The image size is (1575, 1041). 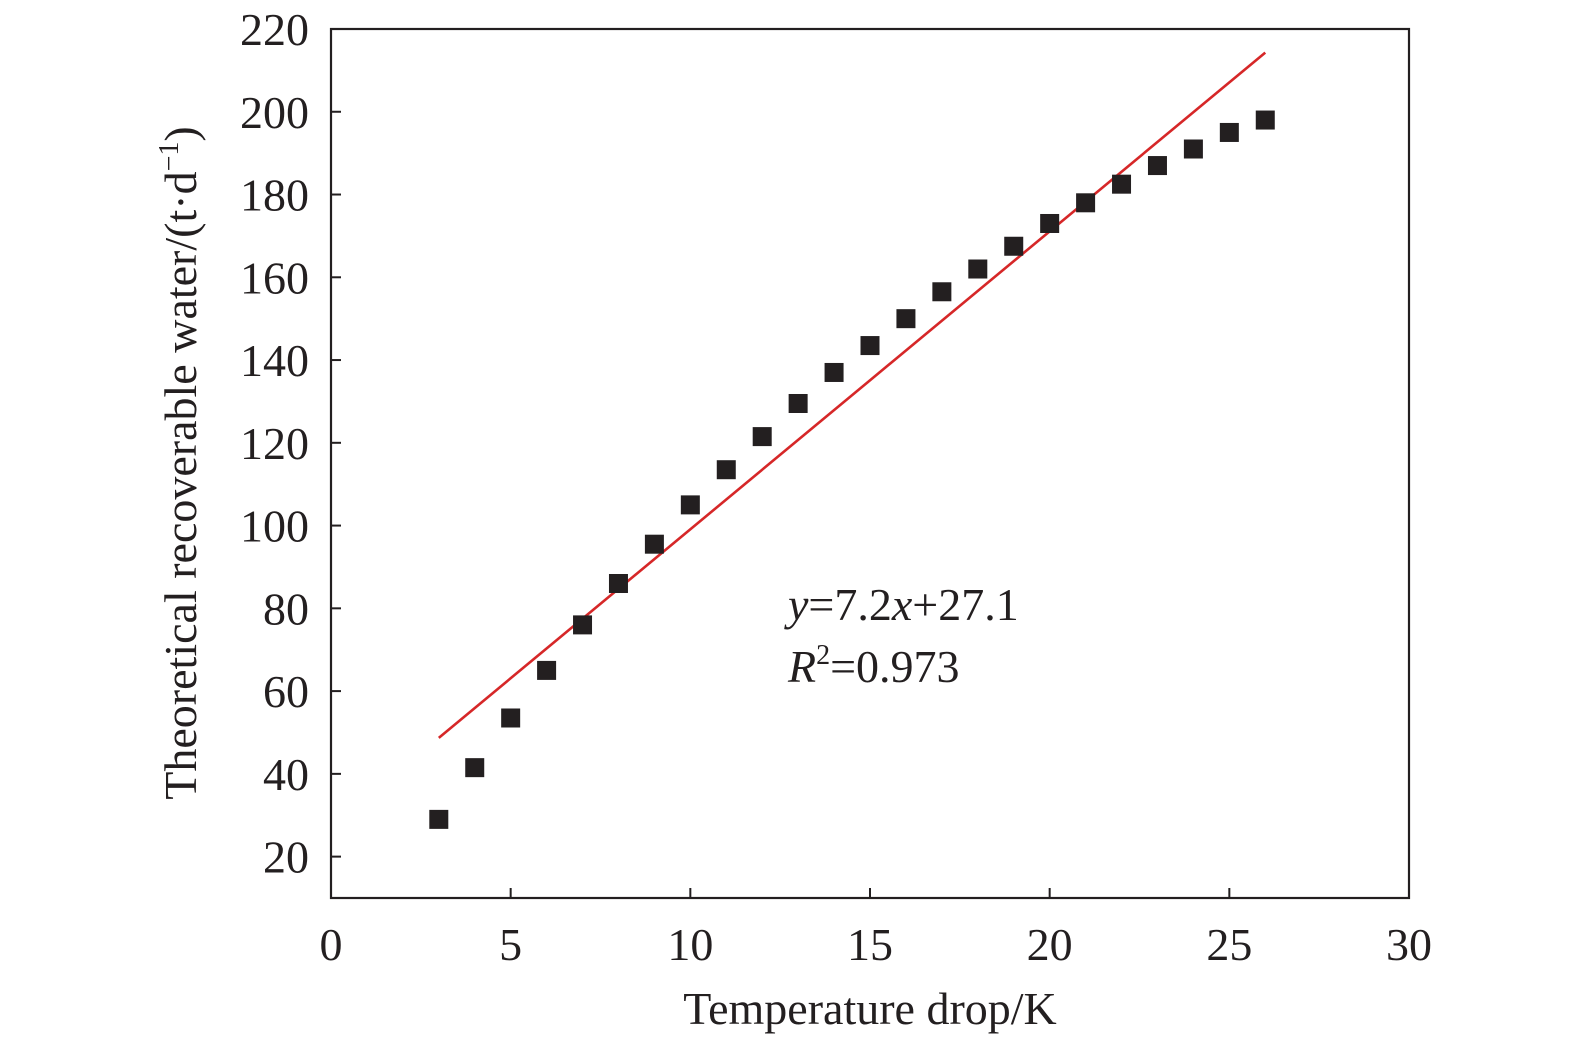 What do you see at coordinates (823, 655) in the screenshot?
I see `r-squared-sup: 2` at bounding box center [823, 655].